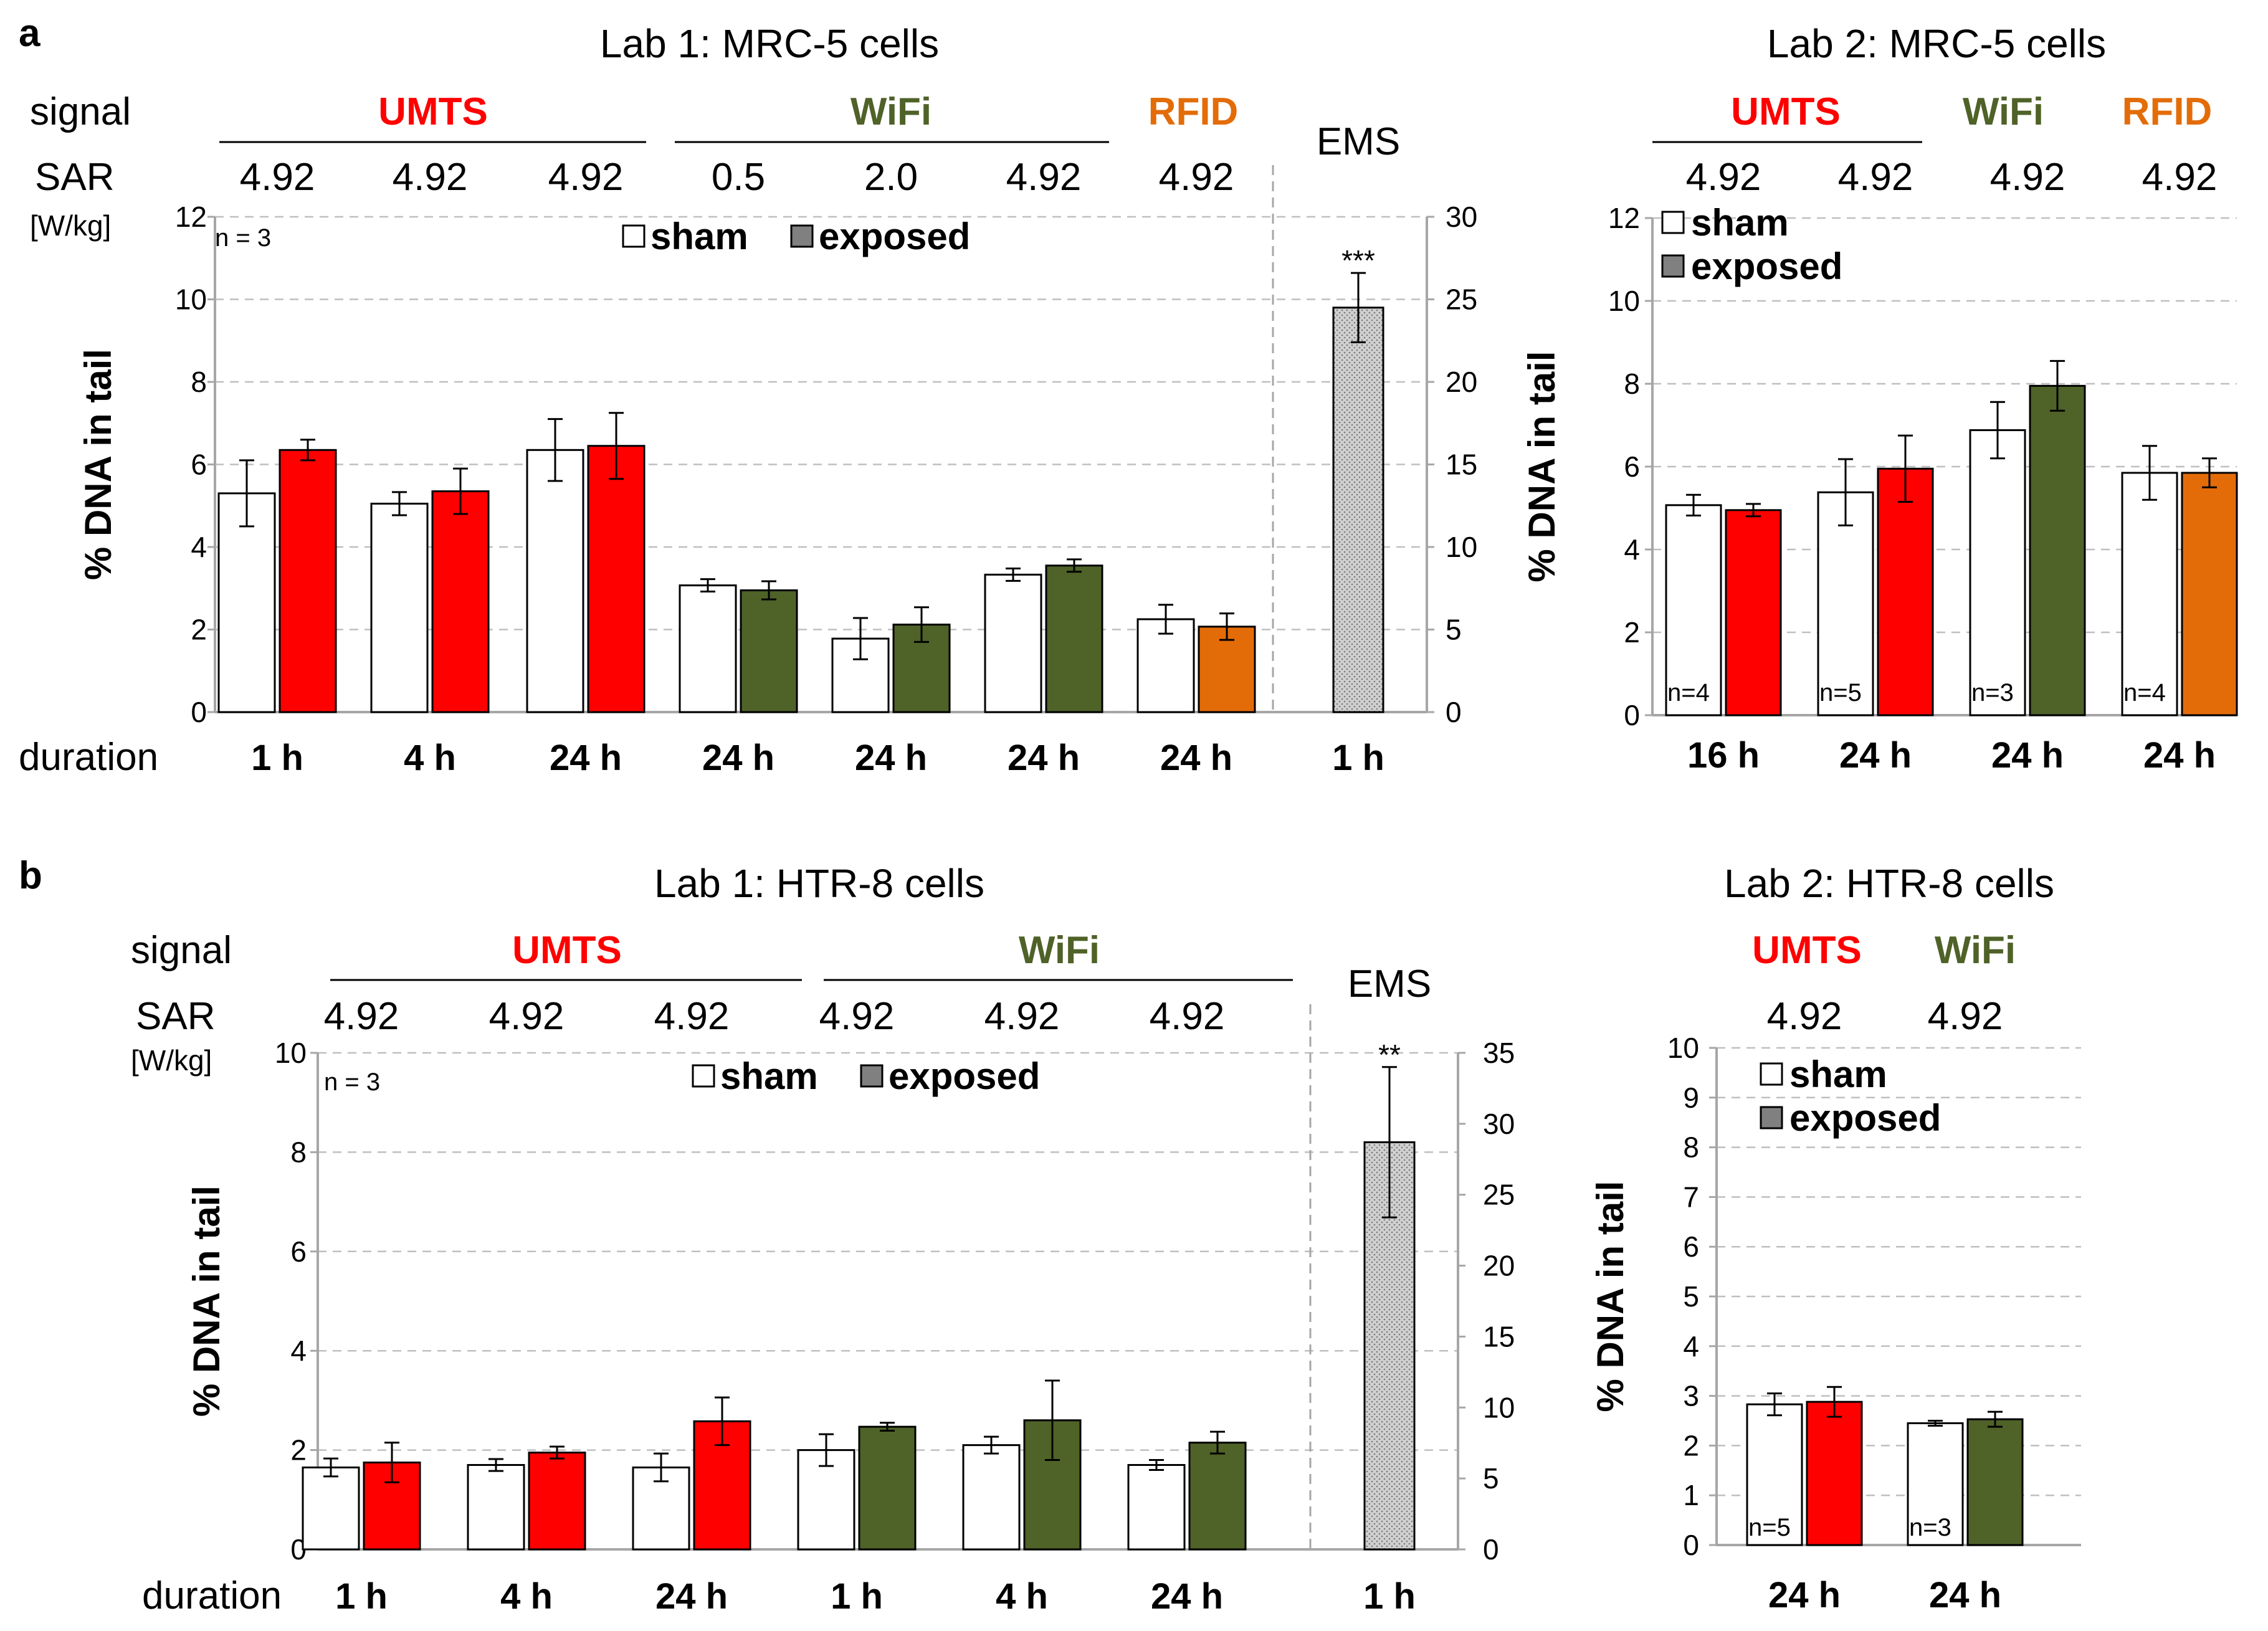 This screenshot has width=2268, height=1631. What do you see at coordinates (1936, 44) in the screenshot?
I see `chart-title: Lab 2: MRC-5 cells` at bounding box center [1936, 44].